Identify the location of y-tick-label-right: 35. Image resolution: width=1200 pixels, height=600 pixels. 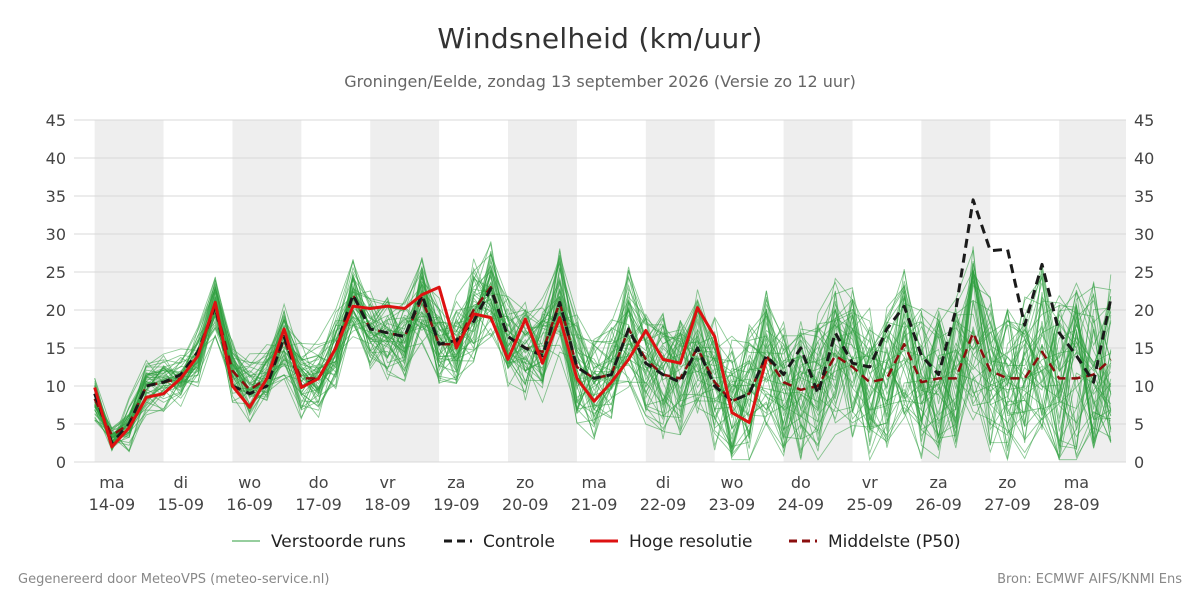
(1144, 196).